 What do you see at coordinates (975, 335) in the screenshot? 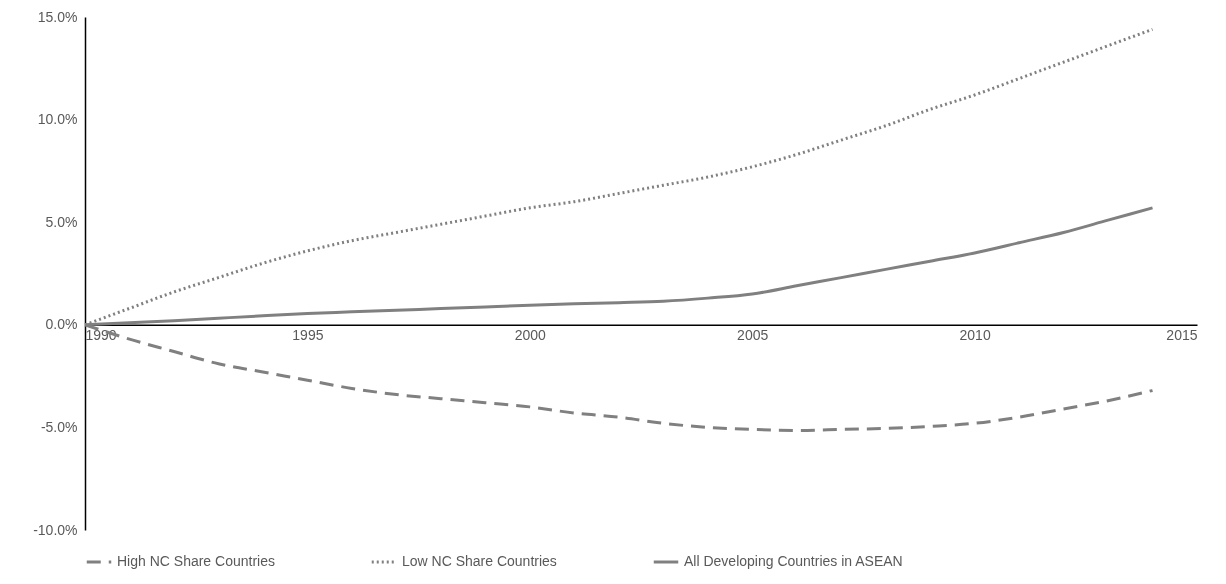
I see `x-tick-label: 2010` at bounding box center [975, 335].